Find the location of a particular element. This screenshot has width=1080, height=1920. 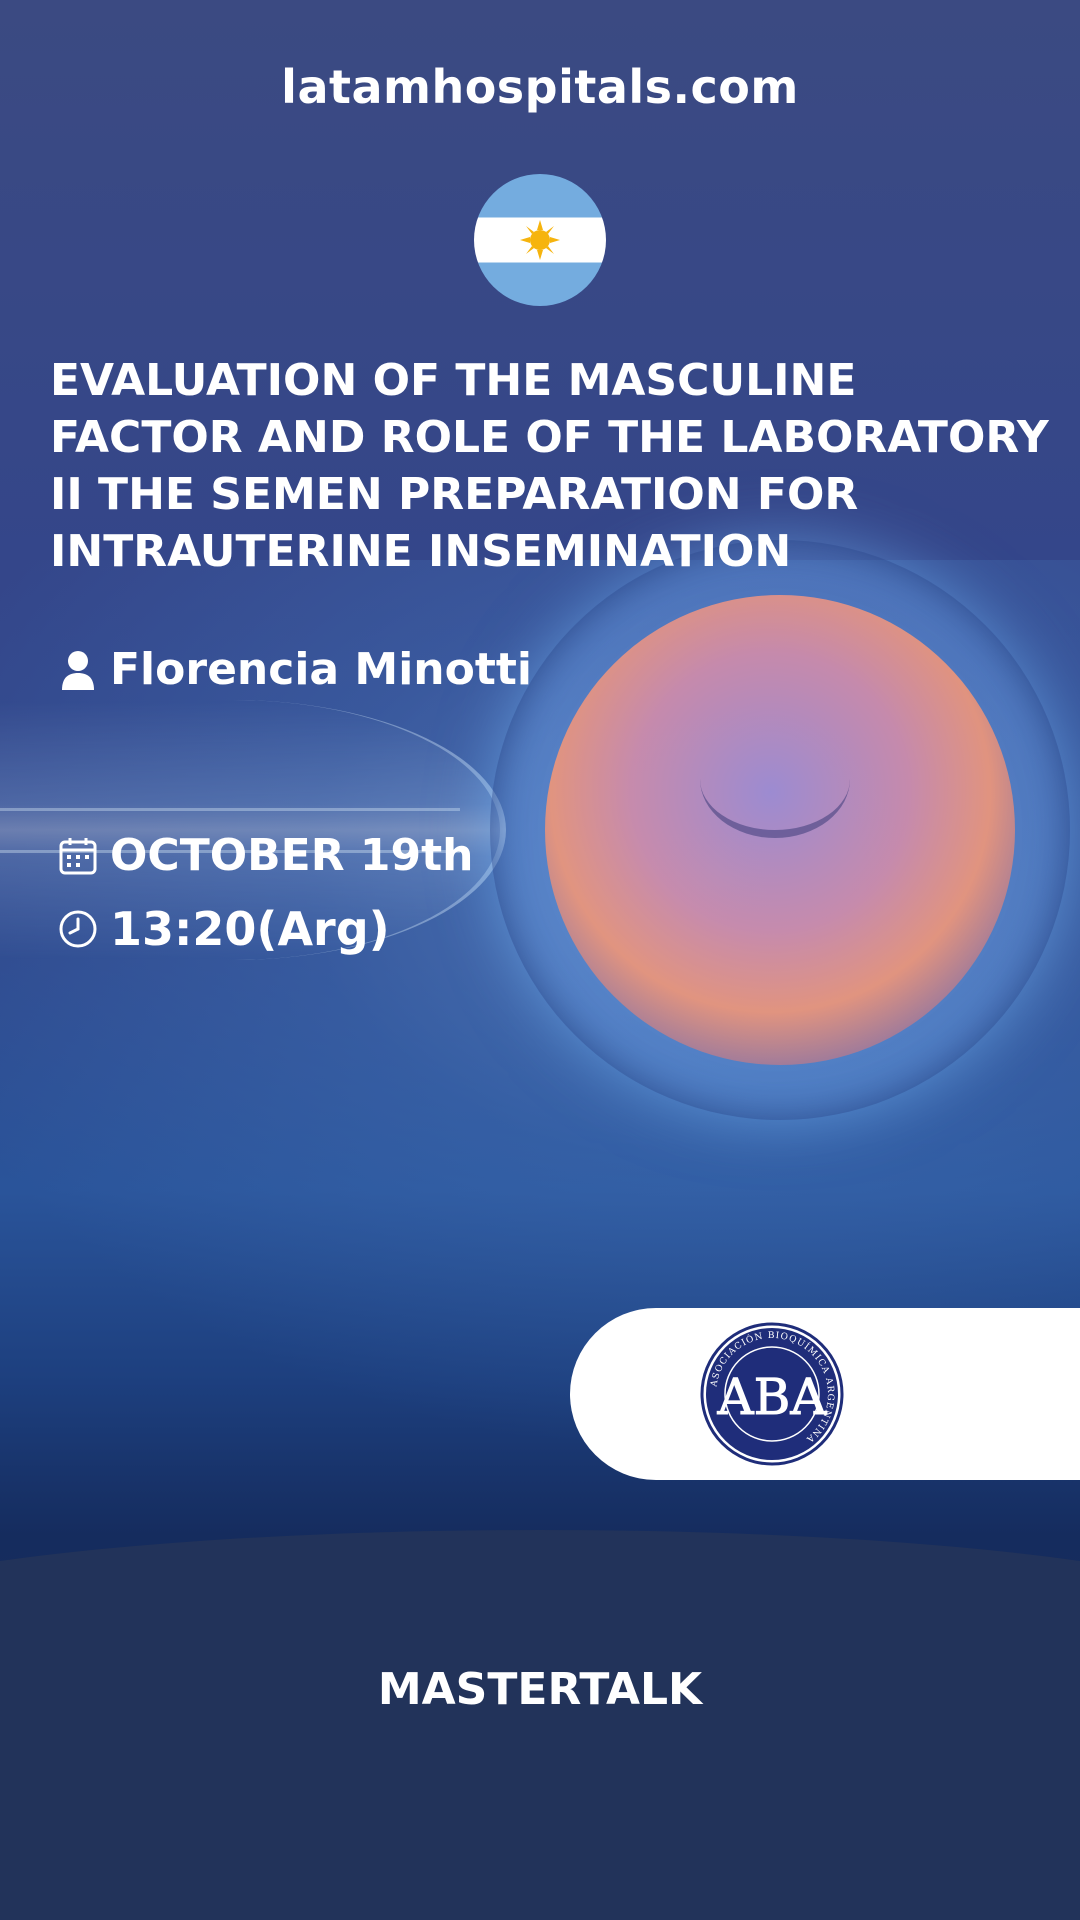

sponsor-logo-card: ASOCIACIÓN BIOQUÍMICA ARGENTINA ABA is located at coordinates (825, 1394).